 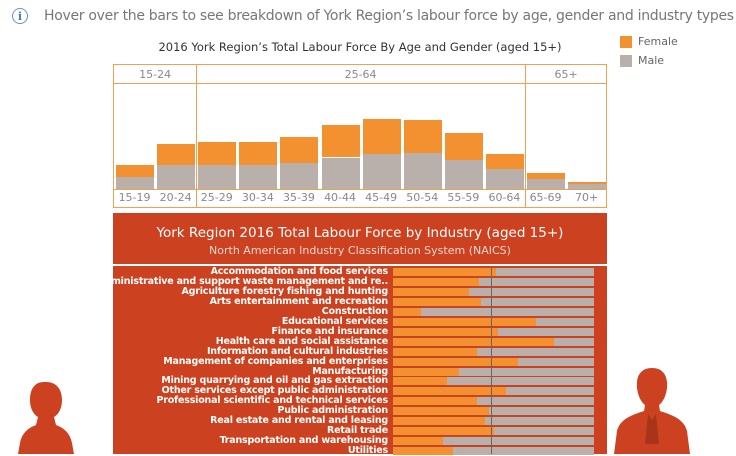 What do you see at coordinates (587, 186) in the screenshot?
I see `male-bar-70+` at bounding box center [587, 186].